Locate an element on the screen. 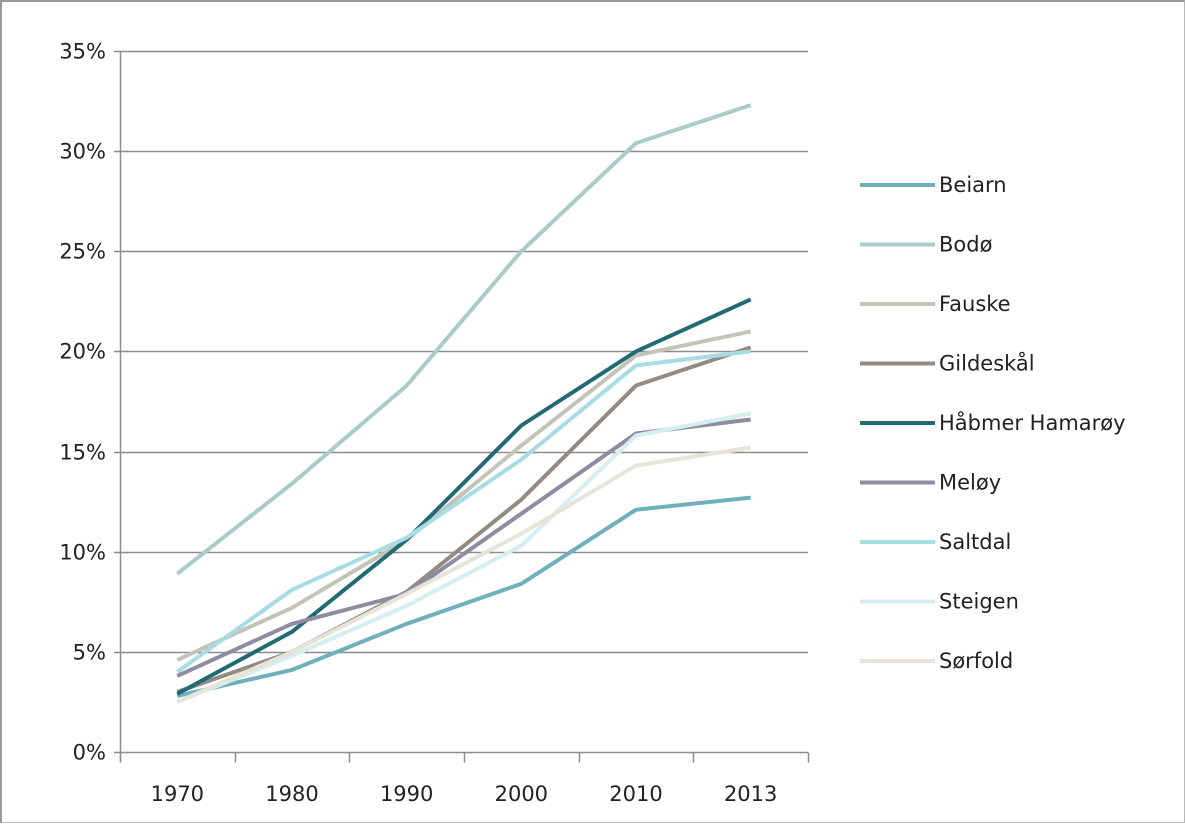 The image size is (1185, 829). legend-label: Gildeskål is located at coordinates (987, 363).